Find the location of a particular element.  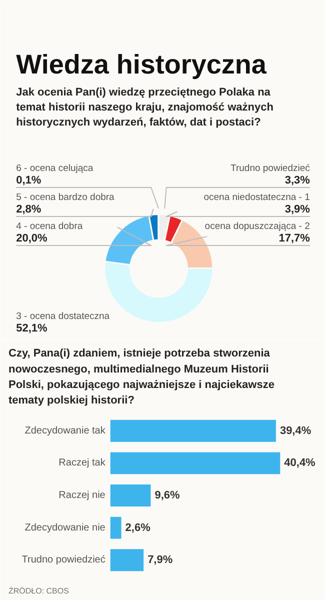

data-label: 2,8% is located at coordinates (29, 210).